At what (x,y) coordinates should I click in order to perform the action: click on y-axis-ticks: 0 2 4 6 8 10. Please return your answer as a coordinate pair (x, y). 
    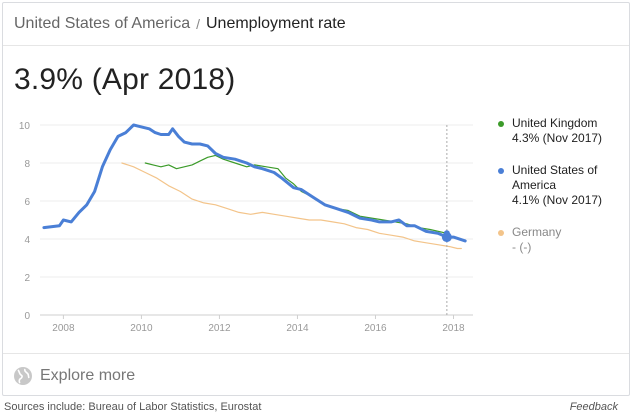
    Looking at the image, I should click on (25, 221).